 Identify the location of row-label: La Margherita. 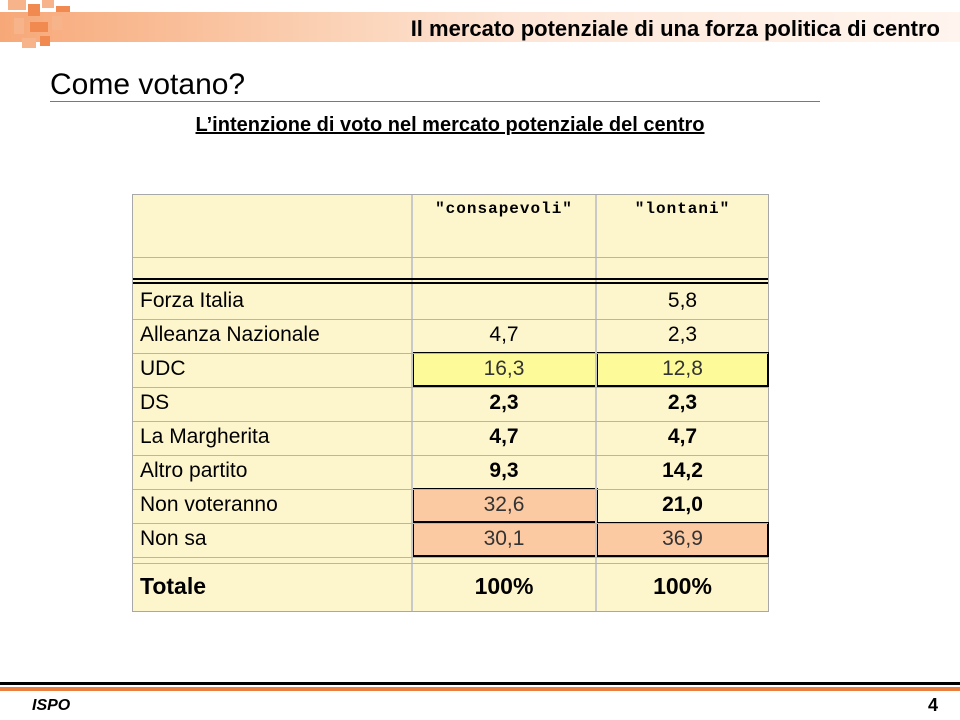
(205, 436).